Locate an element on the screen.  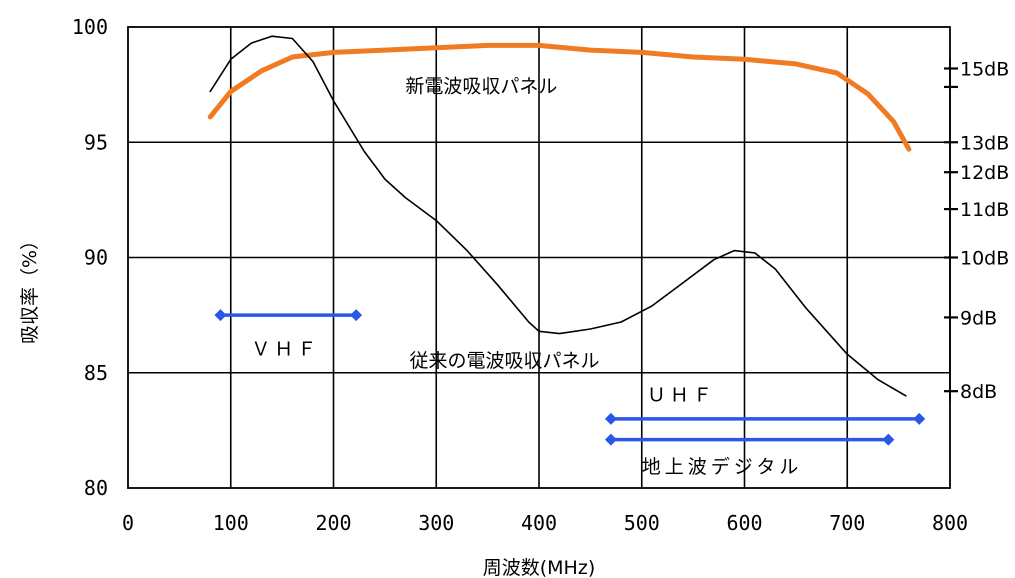
y-tick-label: 80 is located at coordinates (96, 488).